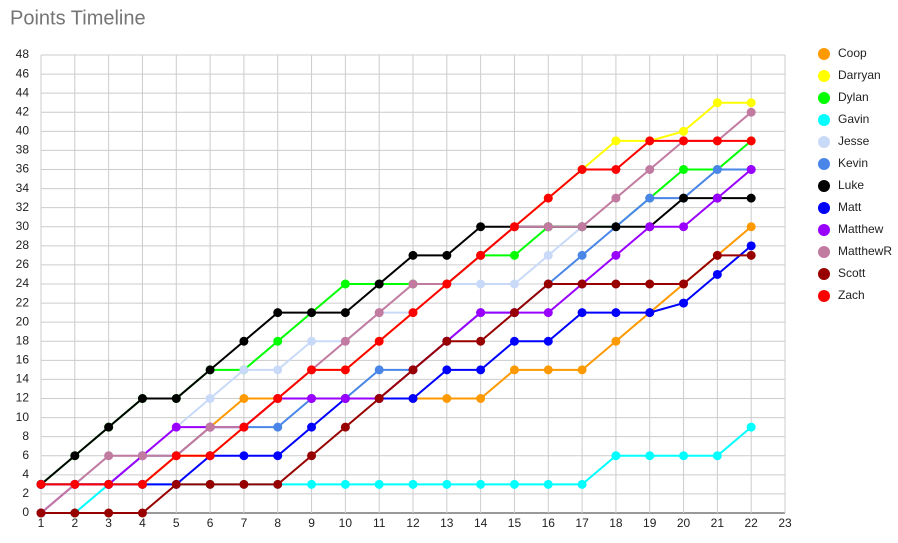 The width and height of the screenshot is (898, 543). I want to click on y-tick-label: 24, so click(23, 283).